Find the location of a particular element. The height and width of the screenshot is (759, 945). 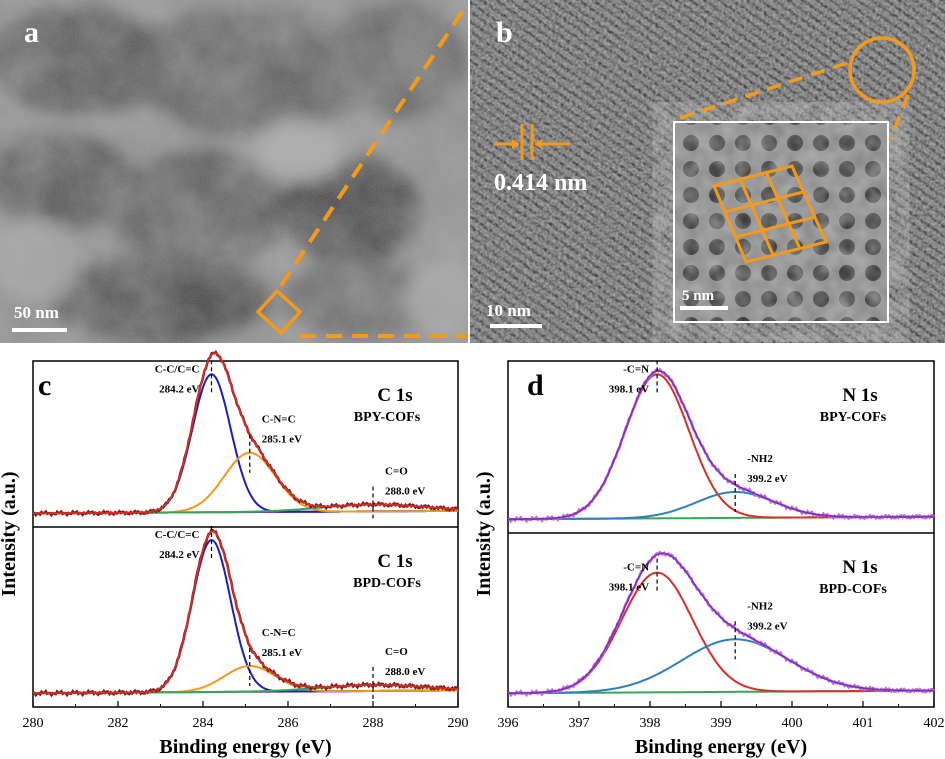

panel-letter: c is located at coordinates (44, 385).